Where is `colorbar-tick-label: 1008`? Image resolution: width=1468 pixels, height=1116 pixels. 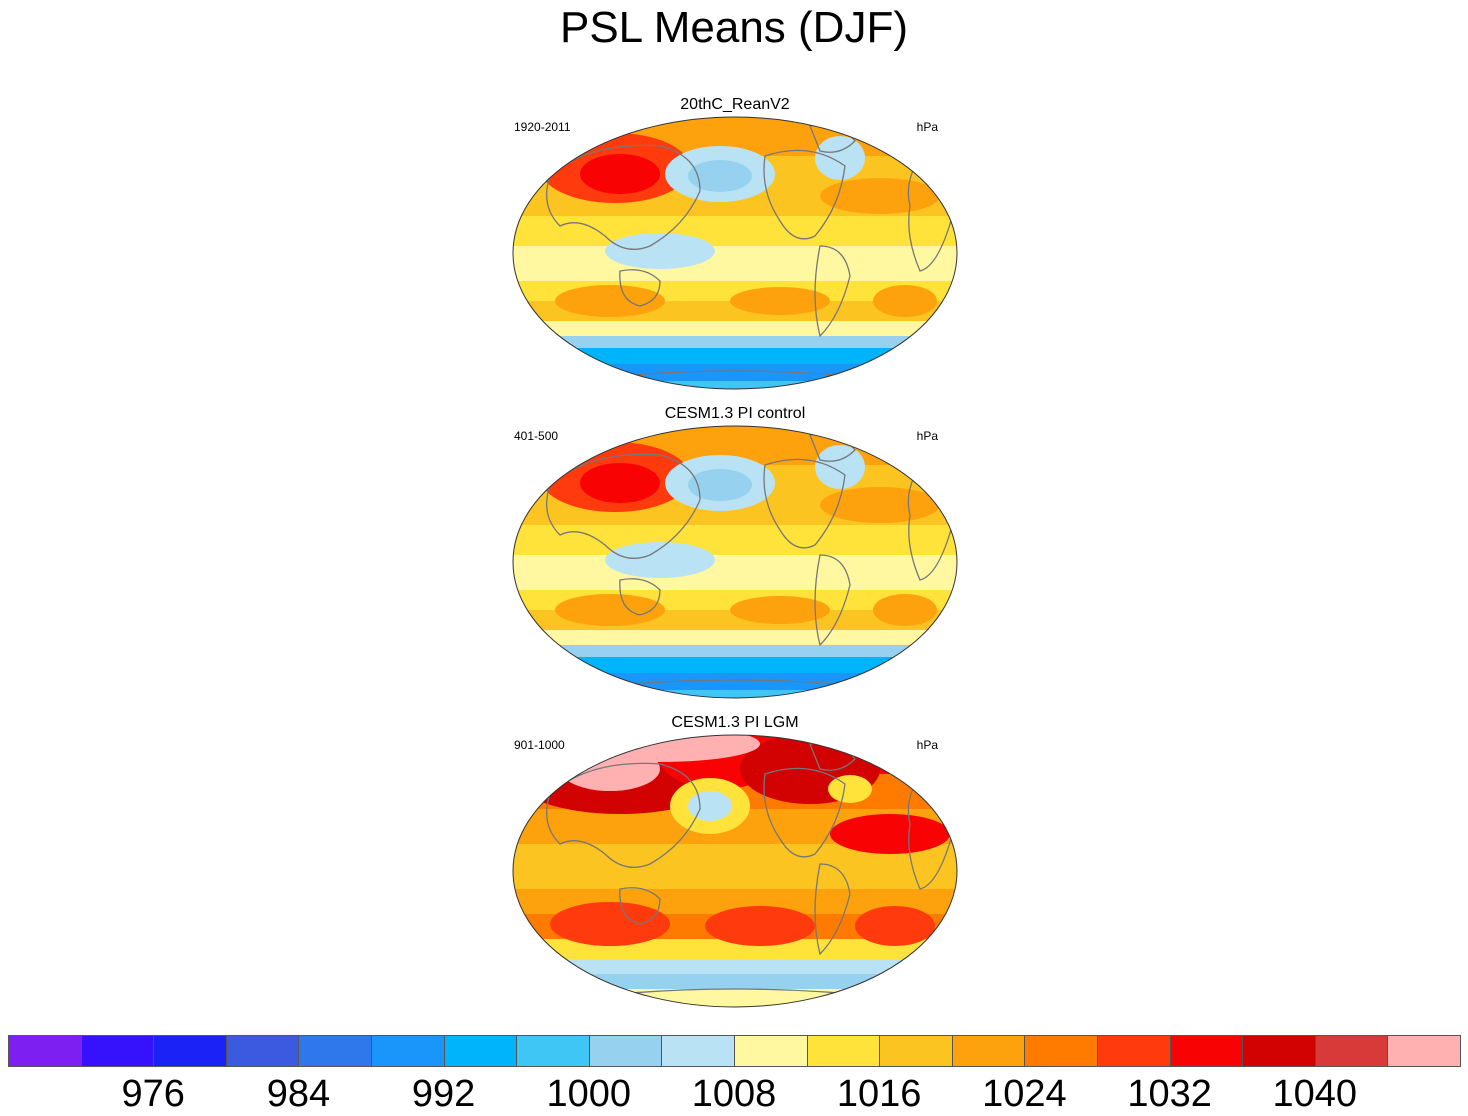 colorbar-tick-label: 1008 is located at coordinates (734, 1094).